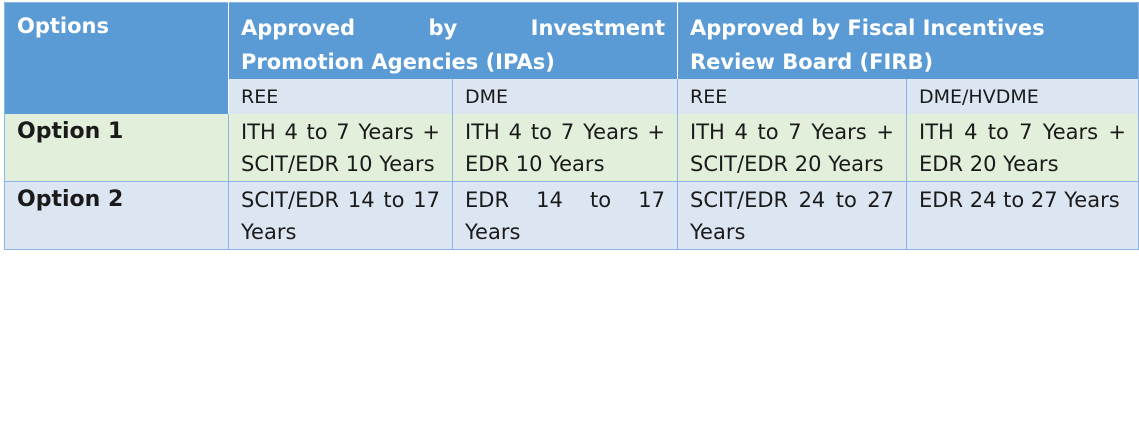  Describe the element at coordinates (1022, 215) in the screenshot. I see `cell-option2-firb-dme-hvdme: EDR 24 to 27 Years` at that location.